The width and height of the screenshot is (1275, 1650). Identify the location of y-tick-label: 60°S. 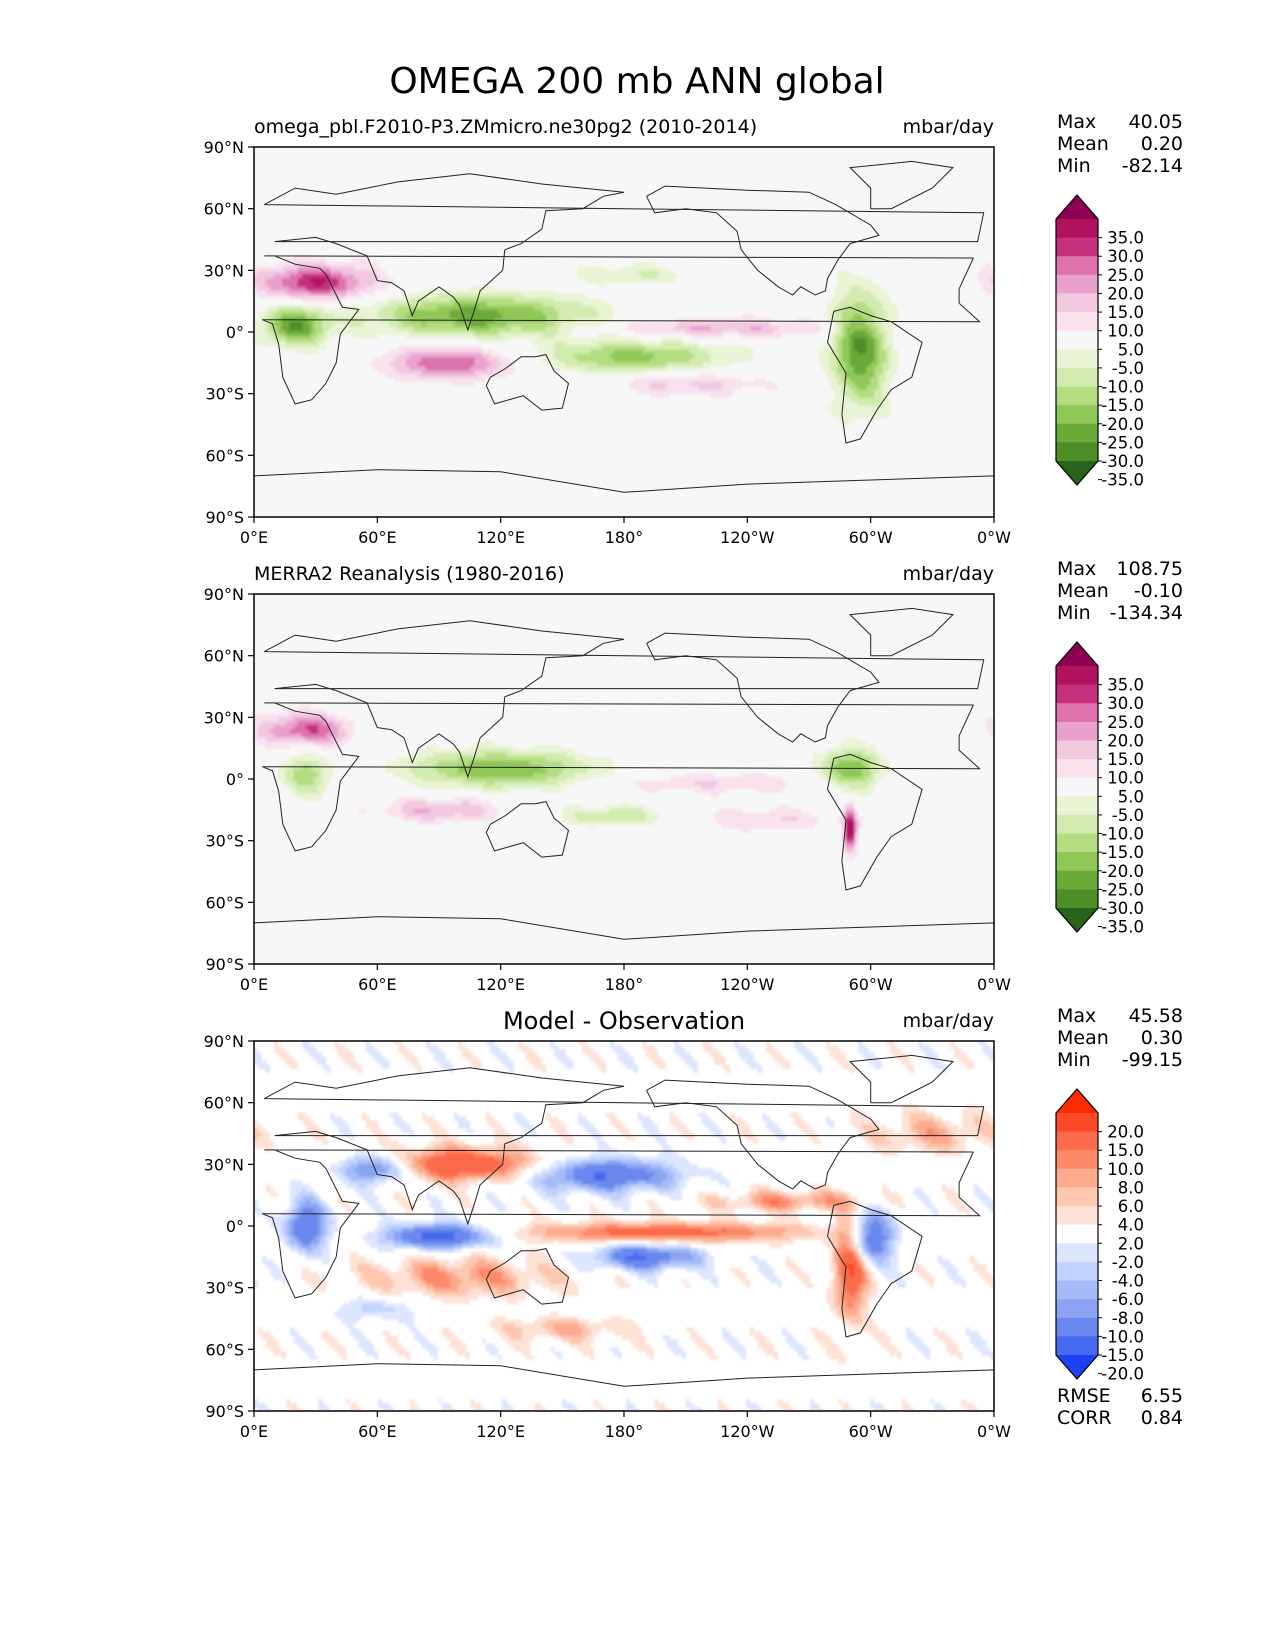
(224, 902).